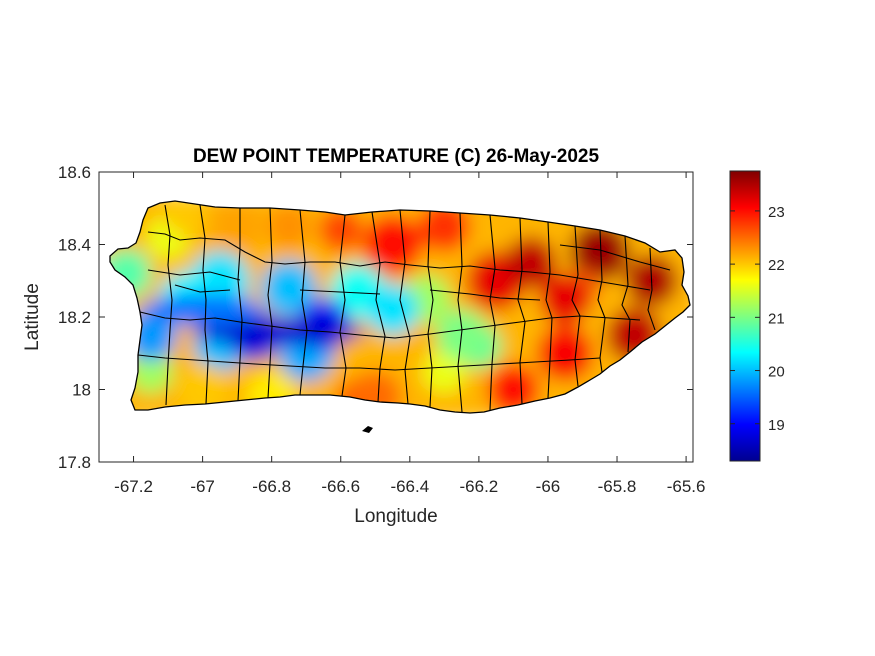 This screenshot has height=656, width=875. I want to click on colorbar-tick-label: 20, so click(776, 372).